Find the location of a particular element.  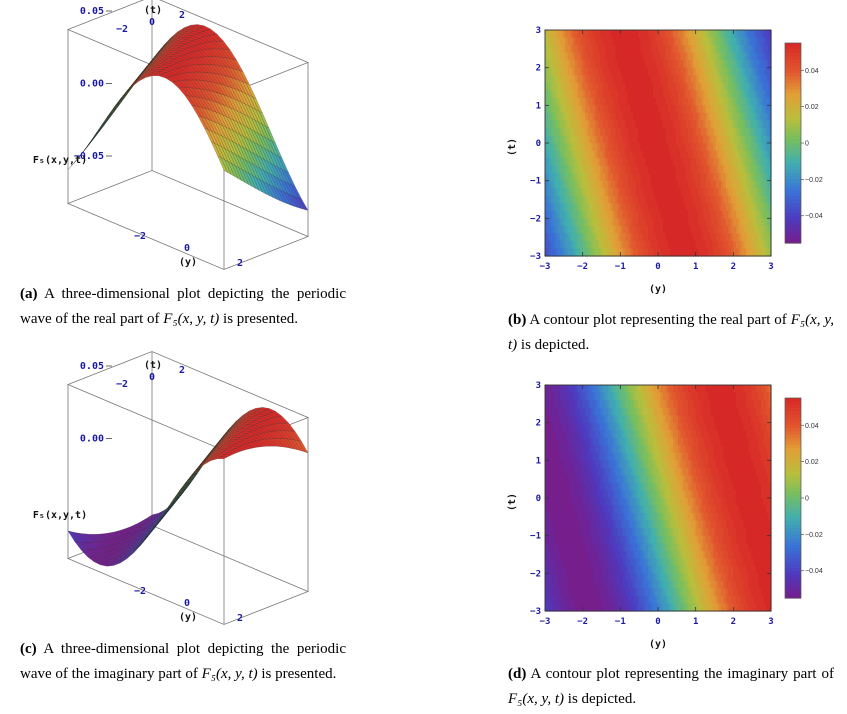

surface-patch is located at coordinates (73, 164).